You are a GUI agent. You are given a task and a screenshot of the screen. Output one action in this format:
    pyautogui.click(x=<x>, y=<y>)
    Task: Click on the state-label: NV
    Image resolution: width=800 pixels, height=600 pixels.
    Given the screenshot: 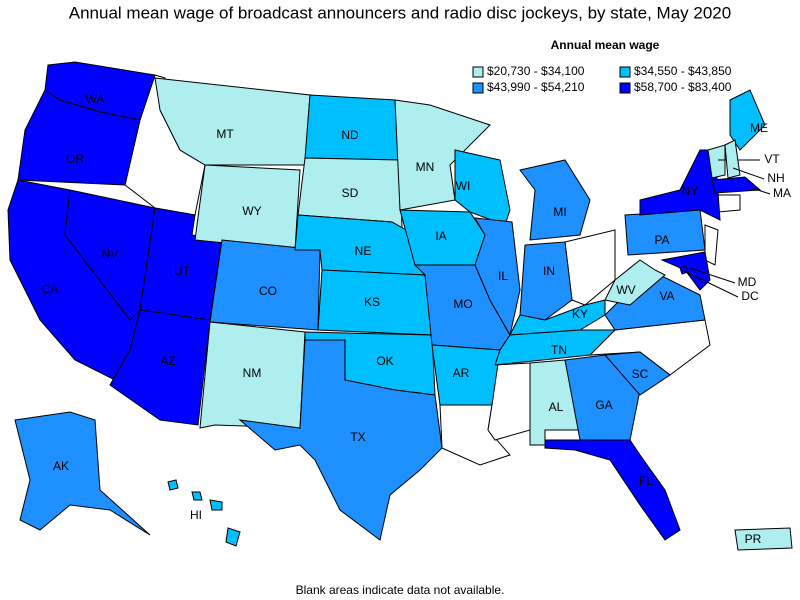 What is the action you would take?
    pyautogui.click(x=110, y=254)
    